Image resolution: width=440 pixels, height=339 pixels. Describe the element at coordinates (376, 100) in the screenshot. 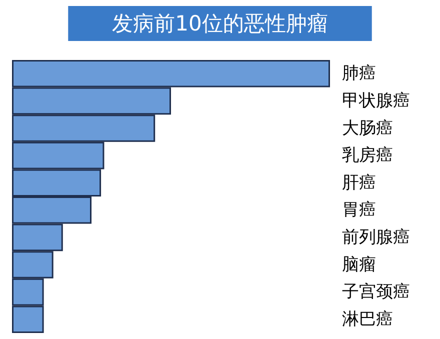

I see `y-tick-label: 甲状腺癌` at that location.